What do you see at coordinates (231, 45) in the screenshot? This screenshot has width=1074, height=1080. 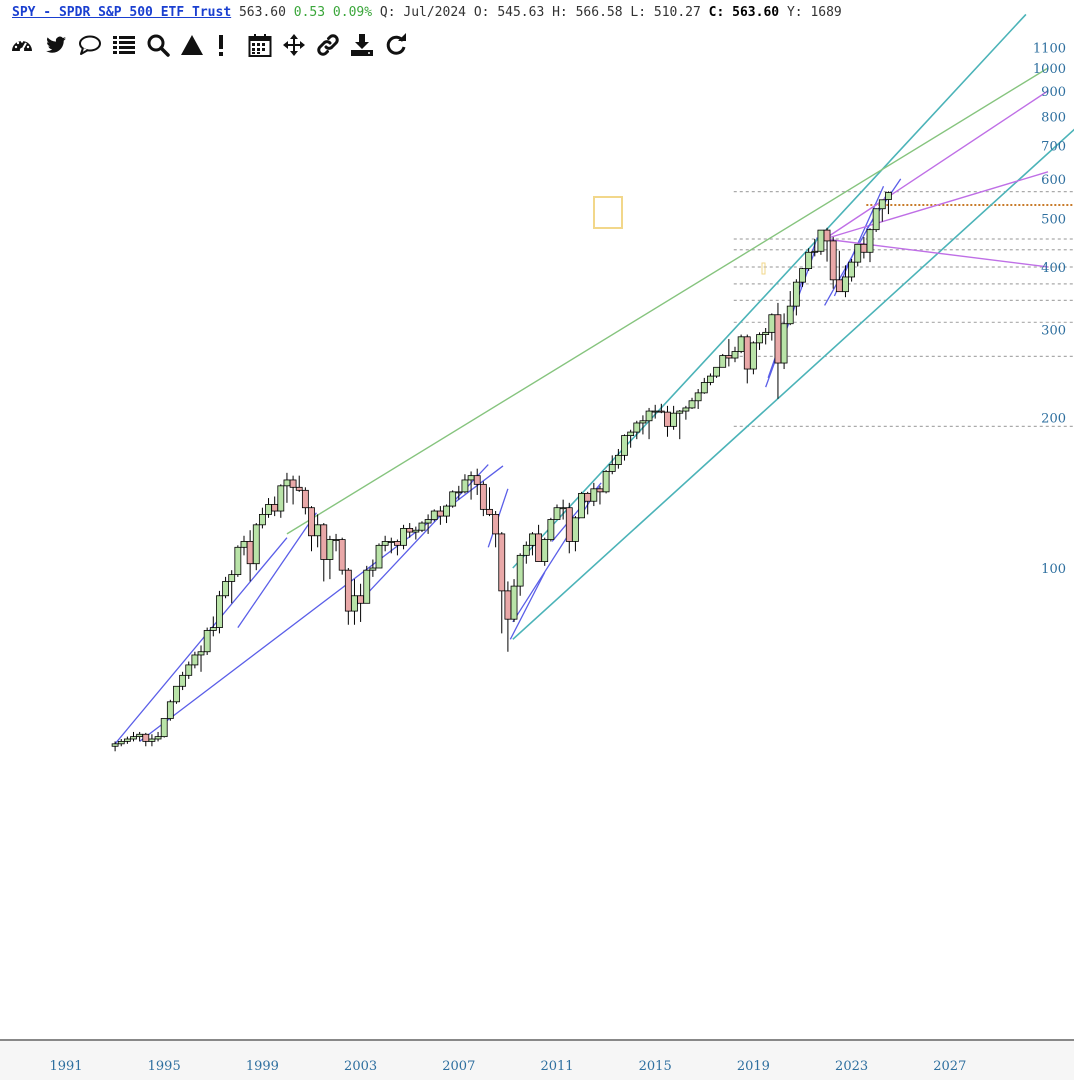 I see `alert-icon` at bounding box center [231, 45].